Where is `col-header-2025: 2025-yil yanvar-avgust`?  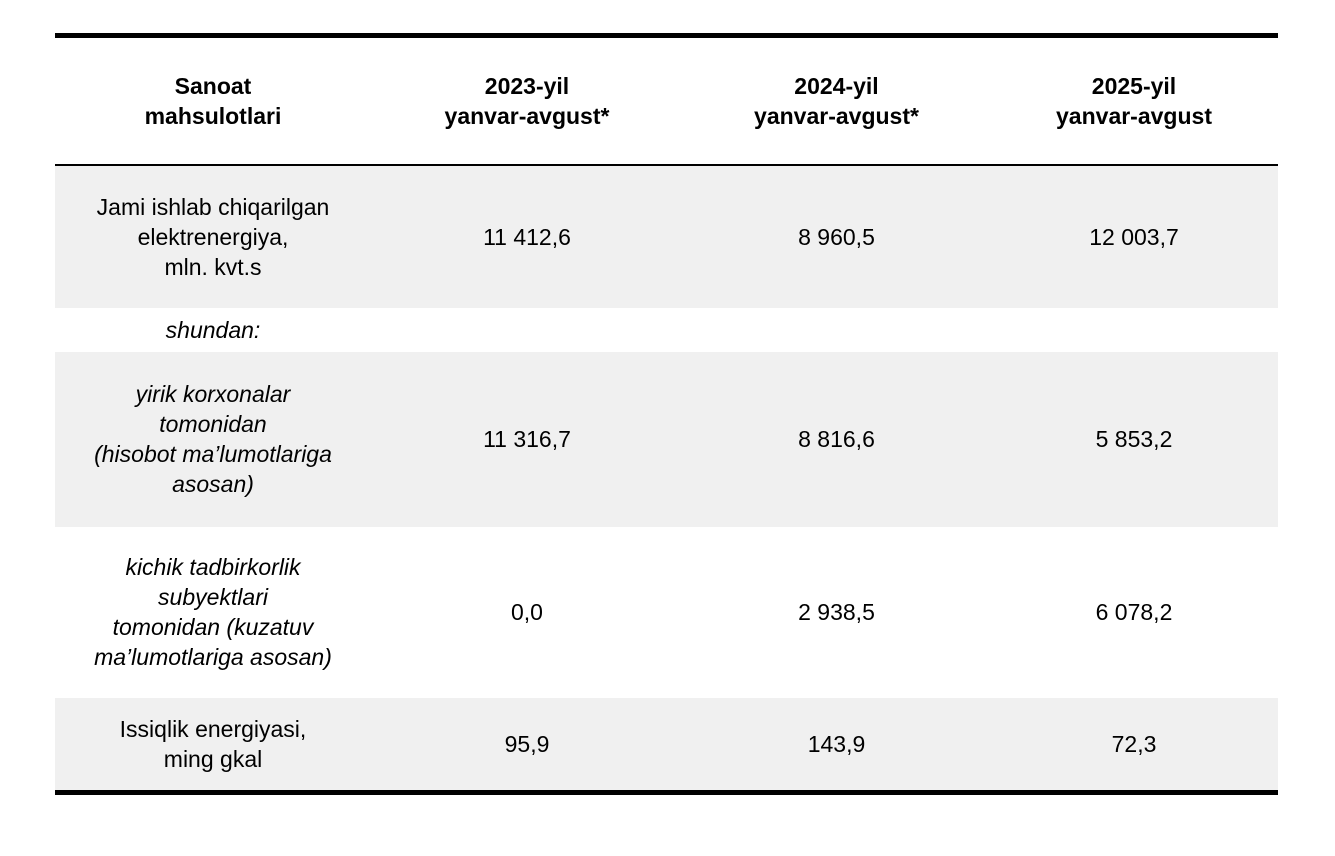
col-header-2025: 2025-yil yanvar-avgust is located at coordinates (1134, 100).